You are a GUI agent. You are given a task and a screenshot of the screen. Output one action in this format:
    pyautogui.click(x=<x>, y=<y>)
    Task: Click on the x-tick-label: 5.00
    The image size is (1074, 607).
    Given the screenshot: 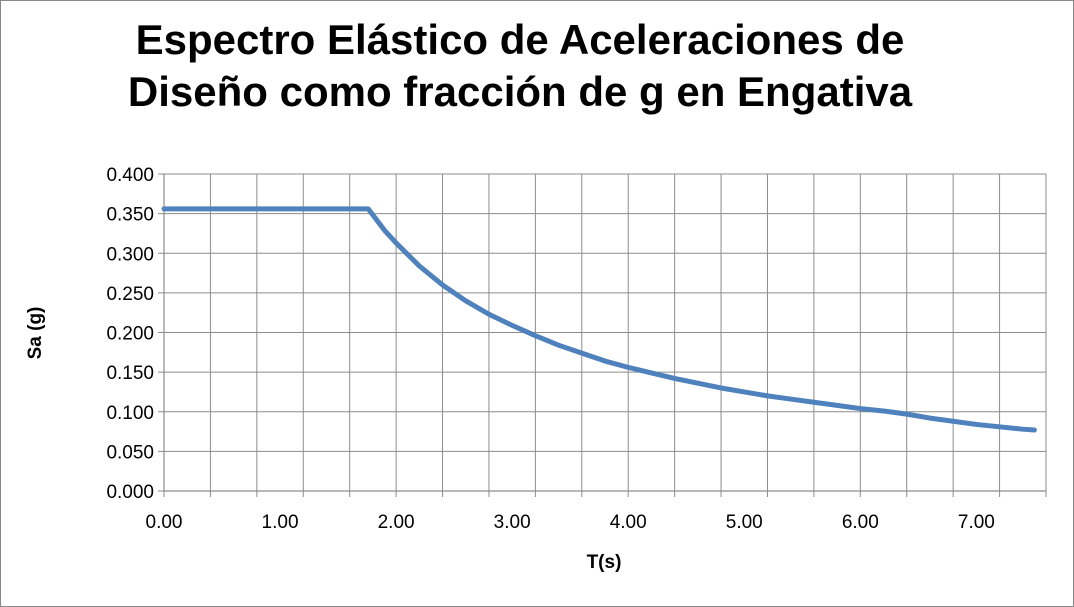 What is the action you would take?
    pyautogui.click(x=744, y=522)
    